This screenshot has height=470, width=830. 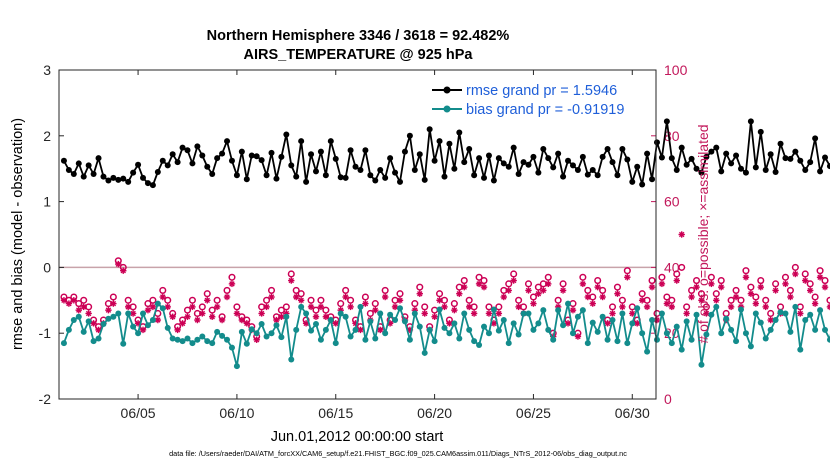 What do you see at coordinates (358, 55) in the screenshot?
I see `chart-subtitle: AIRS_TEMPERATURE @ 925 hPa` at bounding box center [358, 55].